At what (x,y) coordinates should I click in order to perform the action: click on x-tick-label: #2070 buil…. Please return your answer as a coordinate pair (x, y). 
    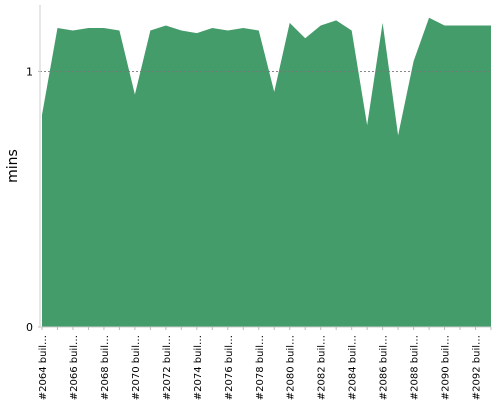
    Looking at the image, I should click on (136, 367).